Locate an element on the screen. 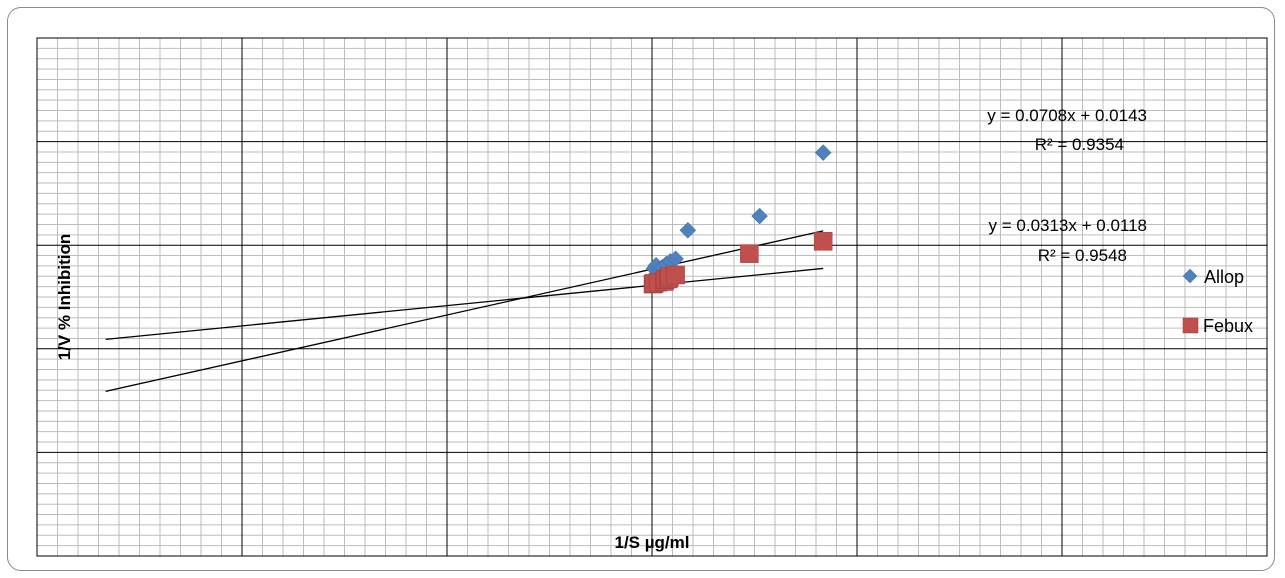 Image resolution: width=1285 pixels, height=578 pixels. febux-r-squared: R² = 0.9548 is located at coordinates (1082, 255).